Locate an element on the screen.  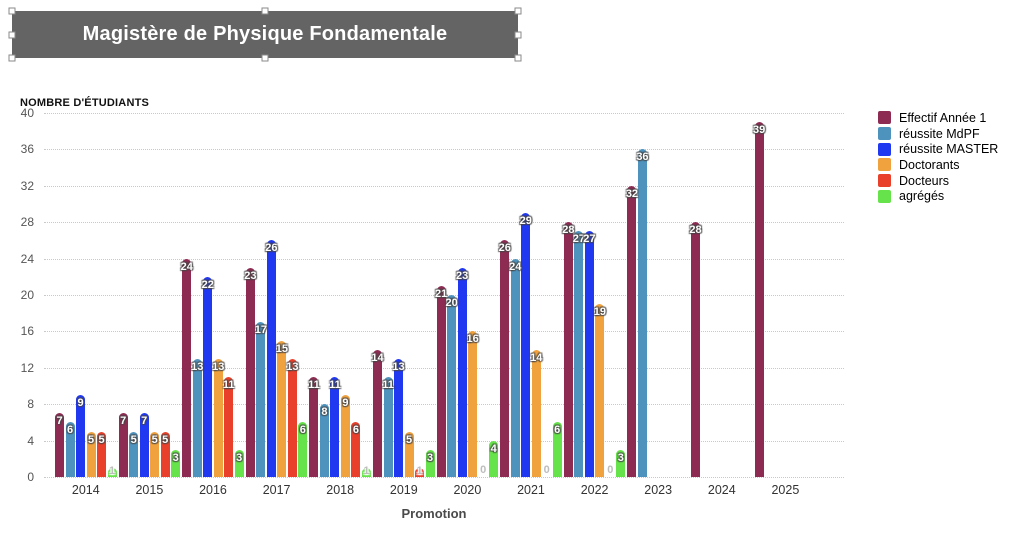
bar-agreges-2022 is located at coordinates (621, 463).